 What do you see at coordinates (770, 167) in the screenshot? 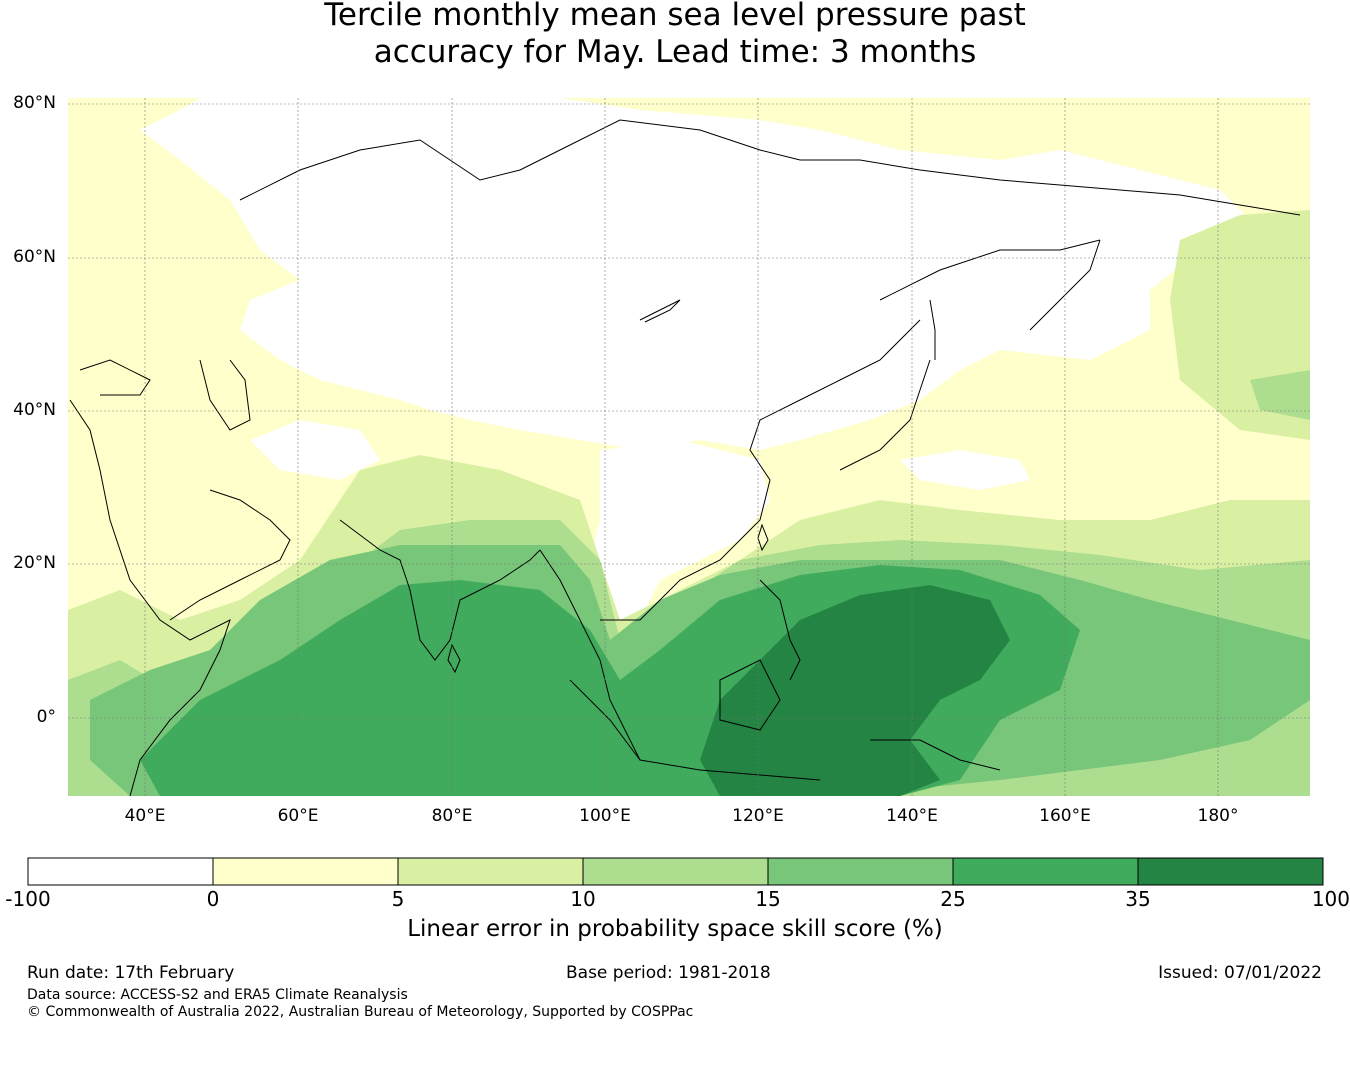
I see `coast-siberia` at bounding box center [770, 167].